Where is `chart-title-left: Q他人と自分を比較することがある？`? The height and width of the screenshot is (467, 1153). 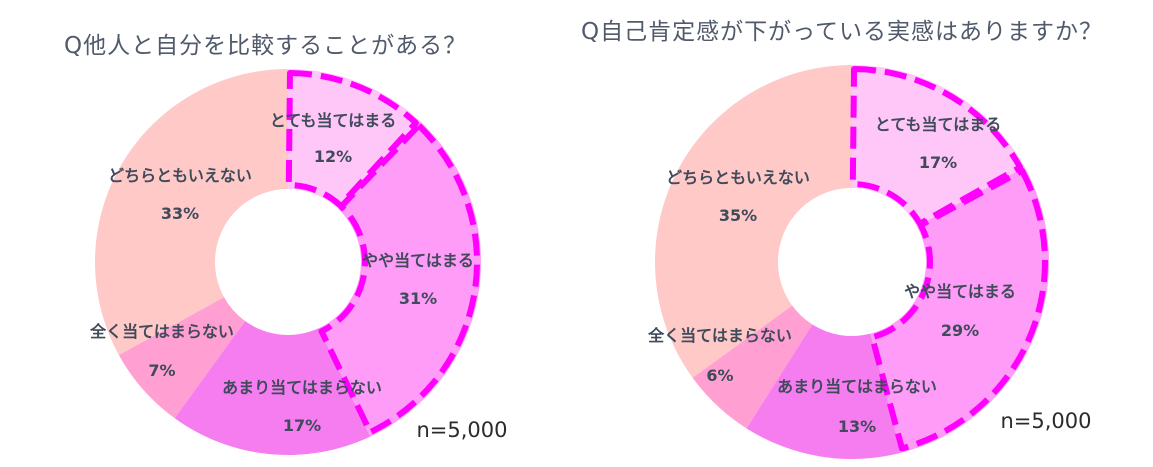
chart-title-left: Q他人と自分を比較することがある？ is located at coordinates (266, 46).